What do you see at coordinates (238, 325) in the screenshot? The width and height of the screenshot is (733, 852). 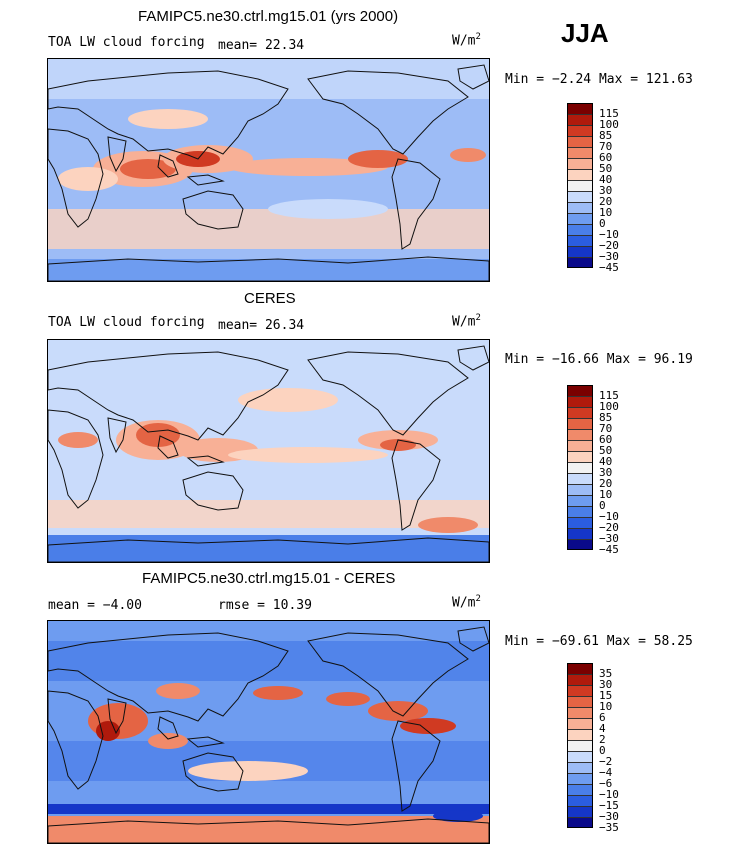 I see `panel2-mean-label: mean=` at bounding box center [238, 325].